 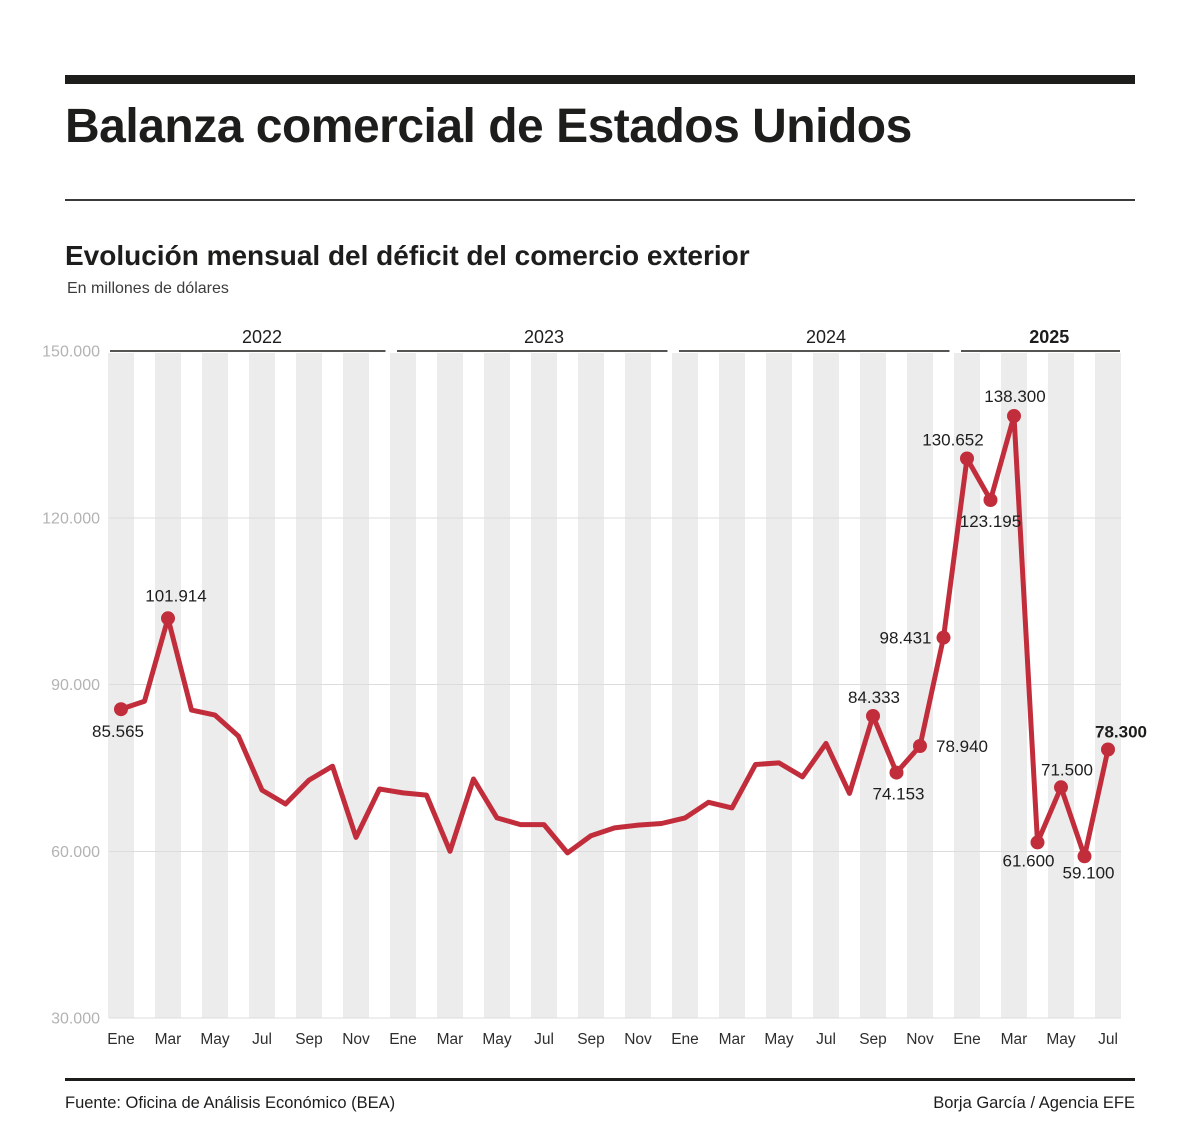 I want to click on year-label: 2022, so click(x=262, y=337).